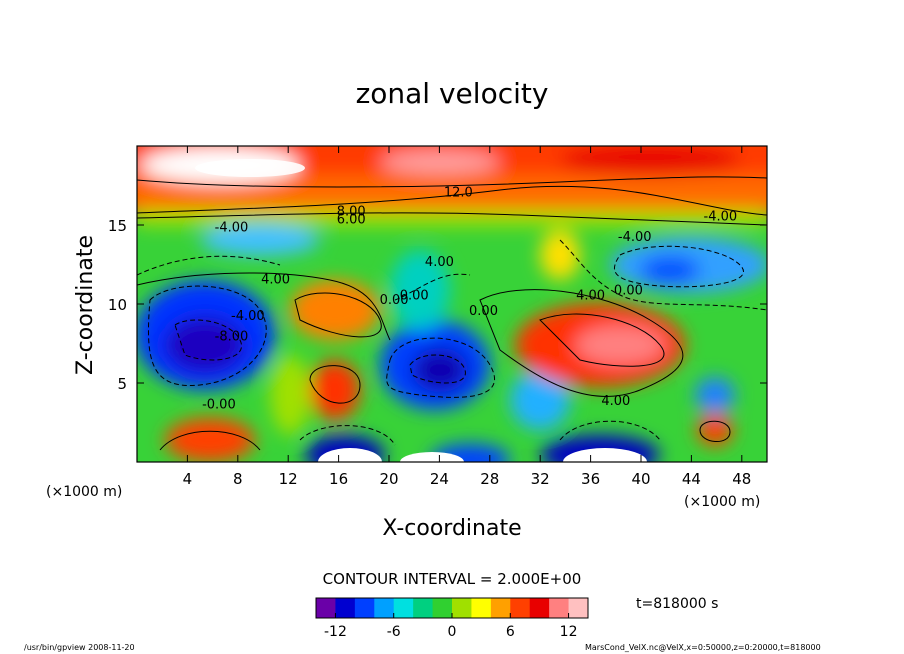 The width and height of the screenshot is (904, 654). What do you see at coordinates (510, 632) in the screenshot?
I see `colorbar-tick-label: 6` at bounding box center [510, 632].